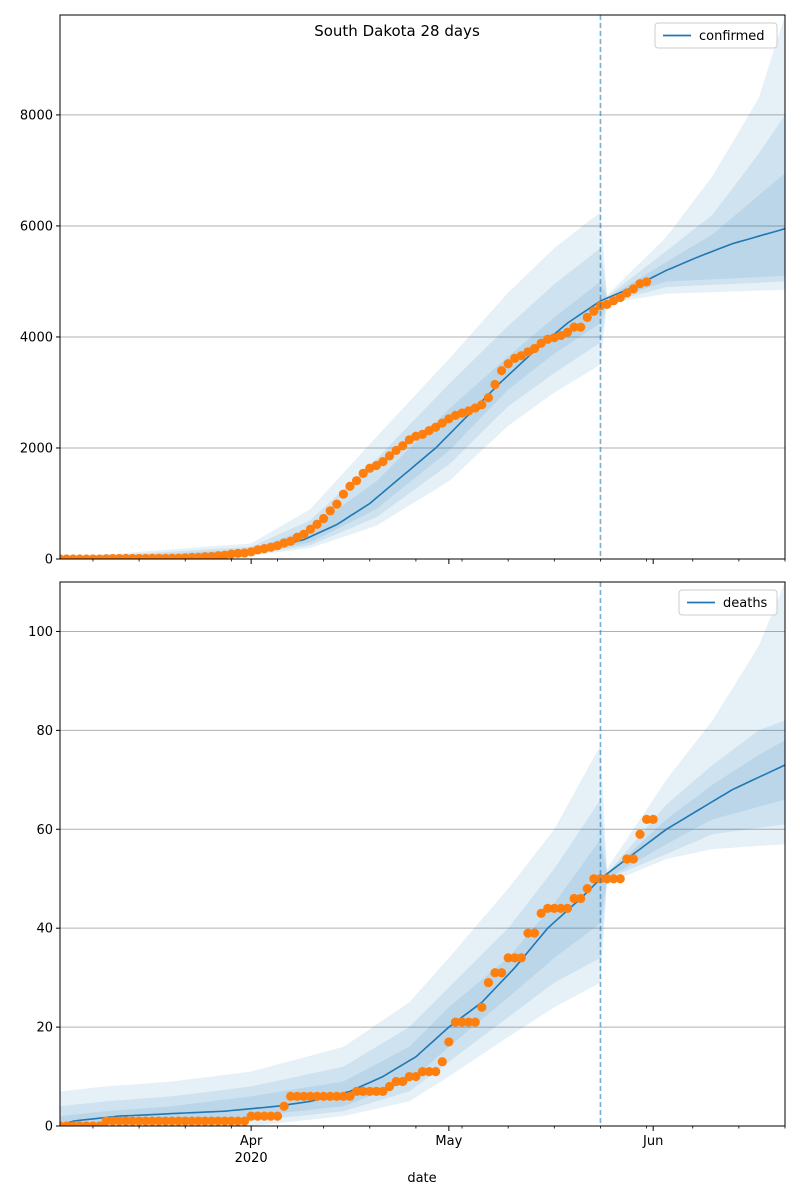 This screenshot has height=1200, width=800. I want to click on y-tick-label: 6000, so click(36, 226).